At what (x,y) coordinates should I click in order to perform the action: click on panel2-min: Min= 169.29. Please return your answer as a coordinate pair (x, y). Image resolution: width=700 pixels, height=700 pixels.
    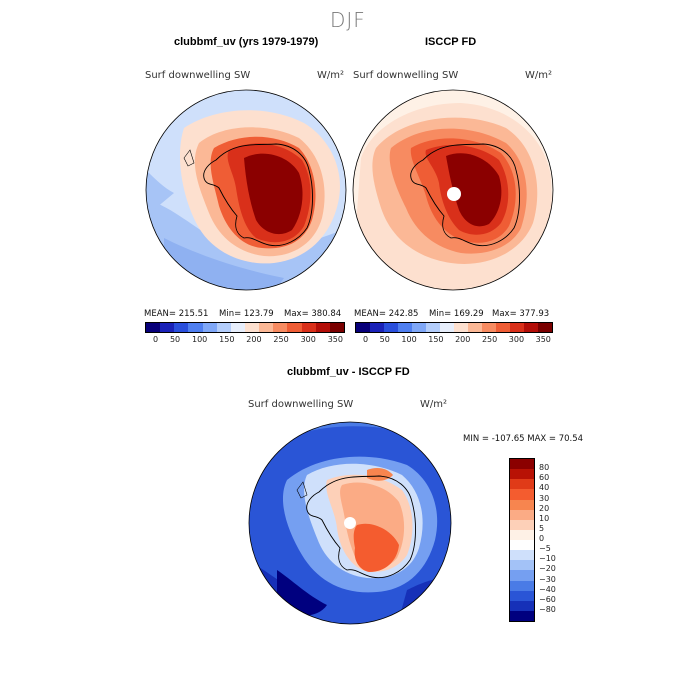
    Looking at the image, I should click on (456, 314).